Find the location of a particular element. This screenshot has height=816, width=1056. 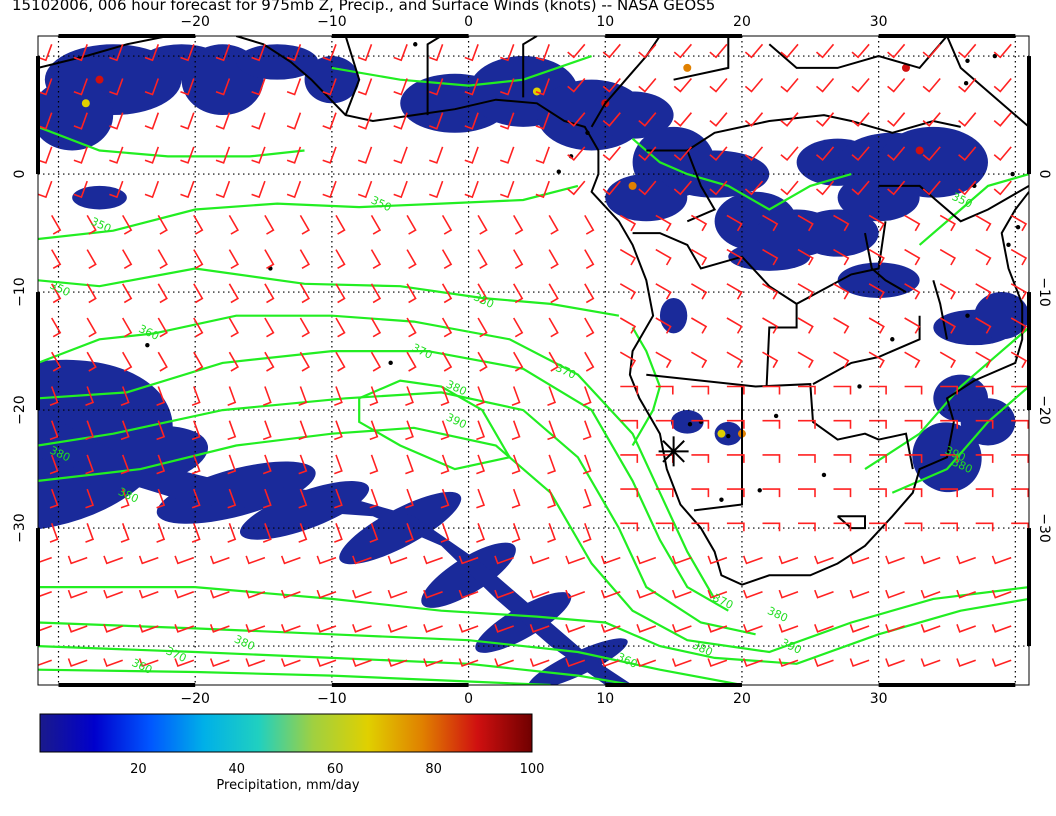

asterisk-stroke is located at coordinates (673, 451).